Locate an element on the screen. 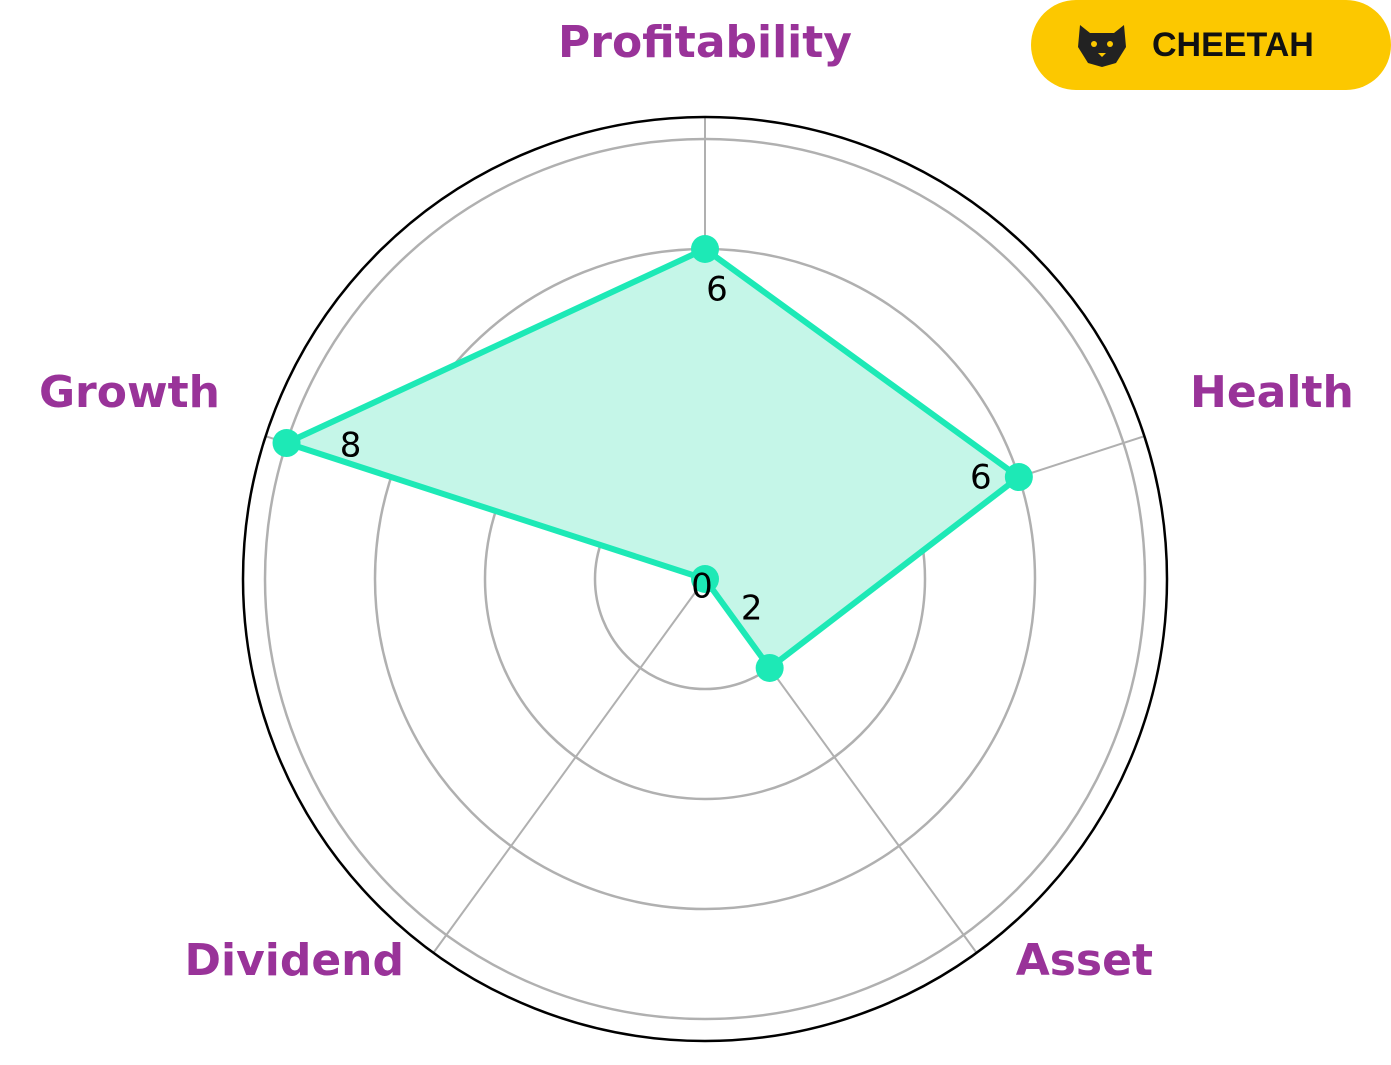 Image resolution: width=1391 pixels, height=1065 pixels. value-label: 2 is located at coordinates (752, 608).